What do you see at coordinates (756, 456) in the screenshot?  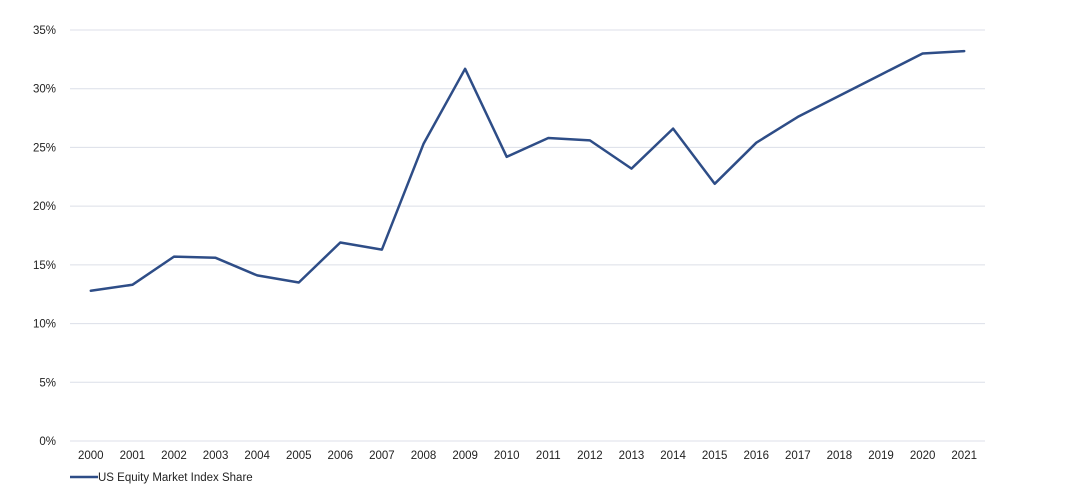 I see `x-tick-label: 2016` at bounding box center [756, 456].